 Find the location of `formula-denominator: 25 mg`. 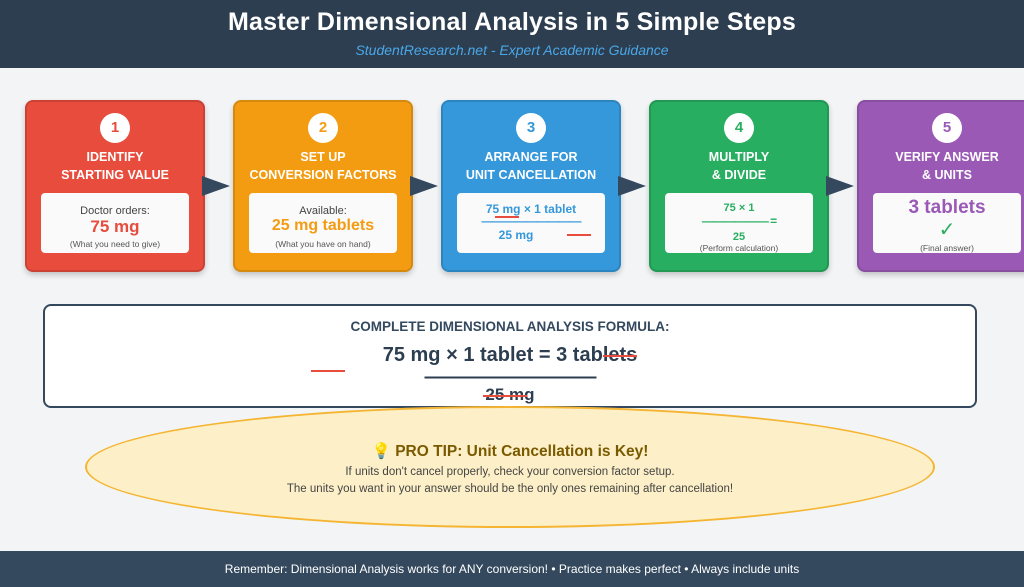

formula-denominator: 25 mg is located at coordinates (510, 395).